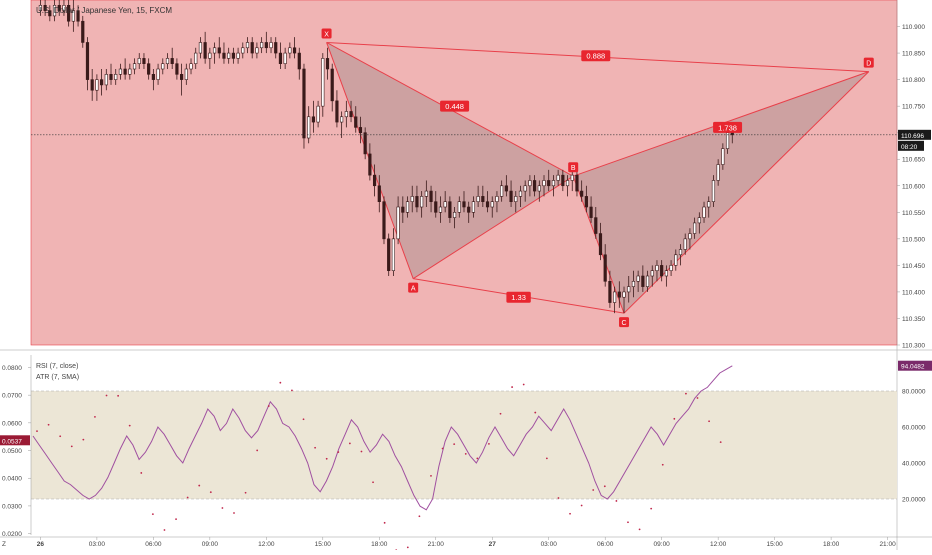  What do you see at coordinates (605, 544) in the screenshot?
I see `time-axis-label: 06:00` at bounding box center [605, 544].